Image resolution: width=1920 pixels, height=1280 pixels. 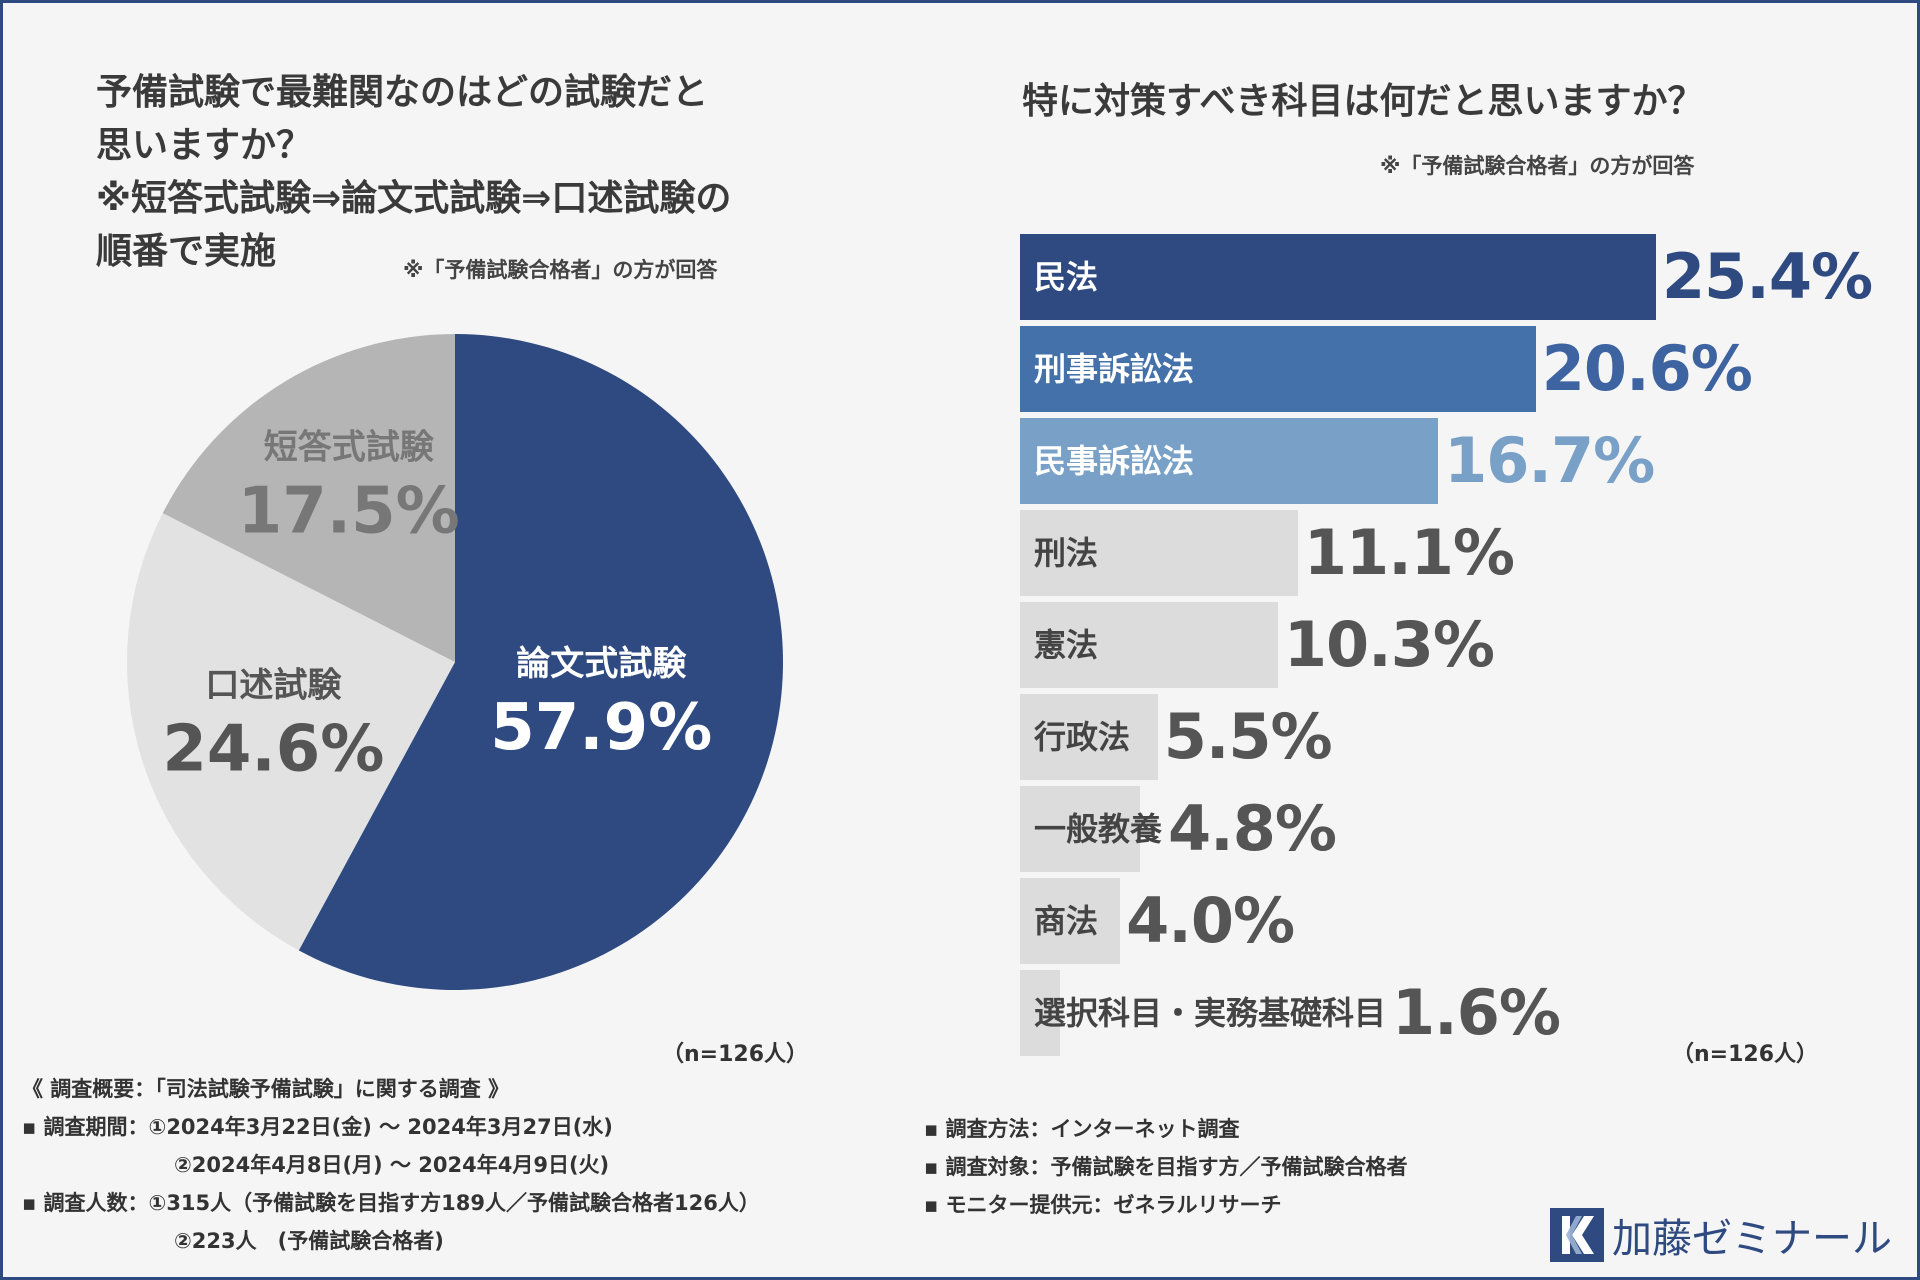 I want to click on bar-value-label: 4.0%, so click(x=1210, y=920).